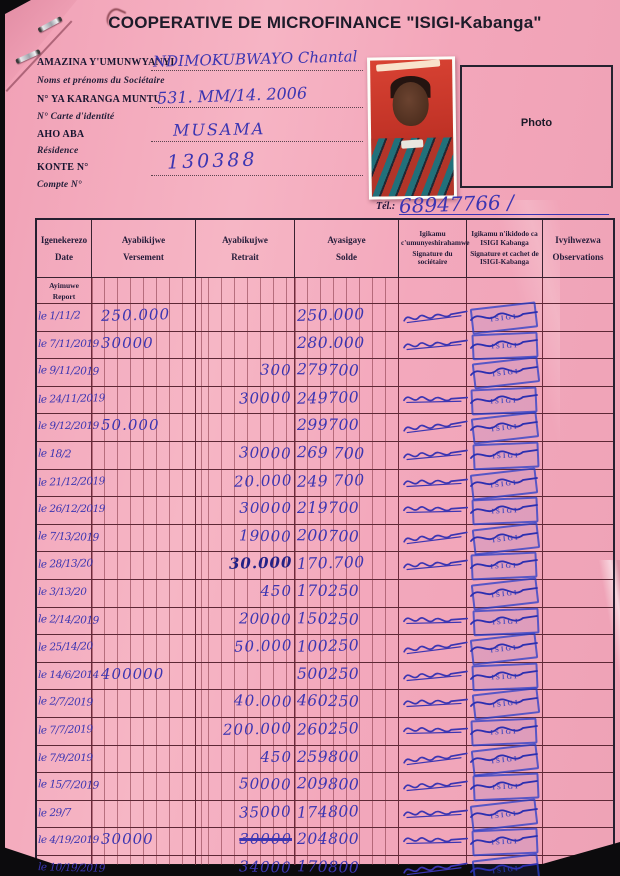  Describe the element at coordinates (245, 290) in the screenshot. I see `digit-boxes` at that location.